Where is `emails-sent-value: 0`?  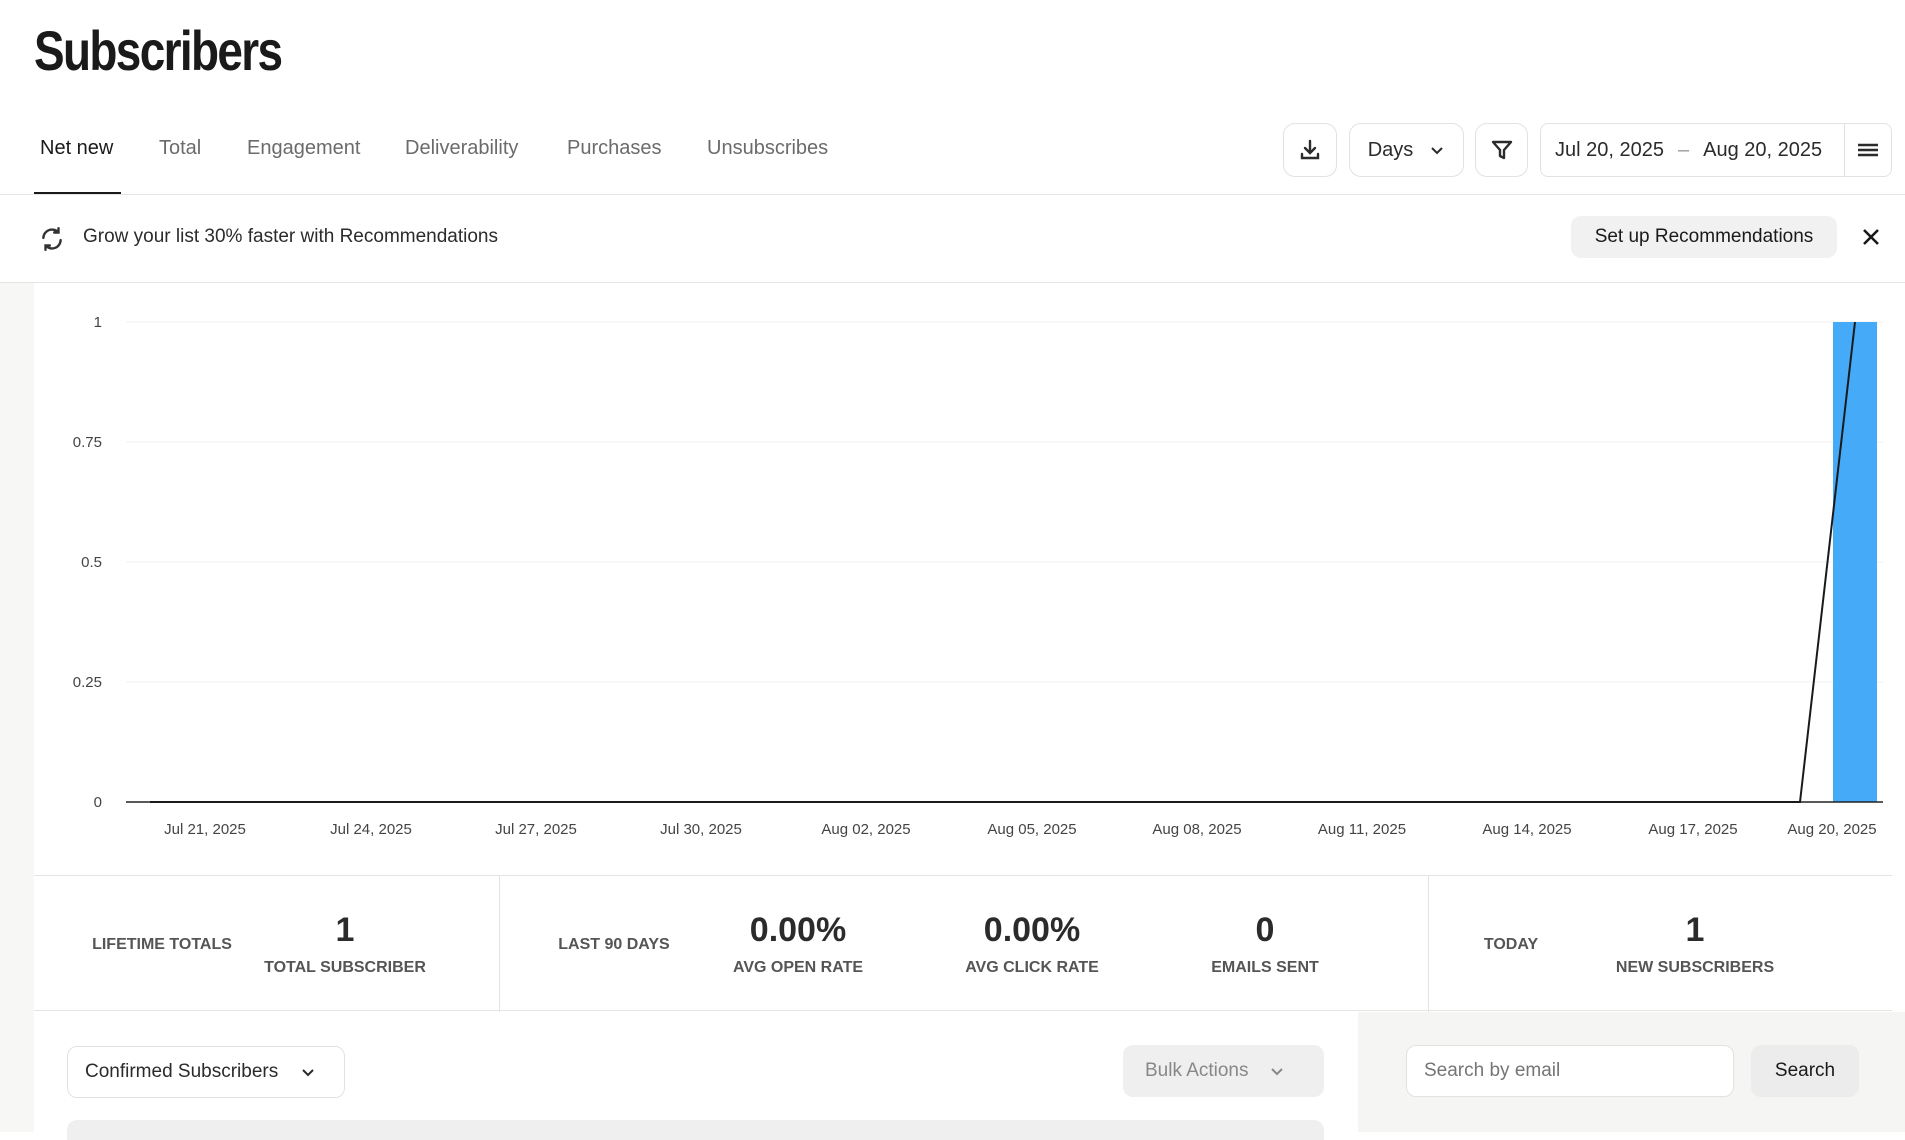 emails-sent-value: 0 is located at coordinates (1265, 930).